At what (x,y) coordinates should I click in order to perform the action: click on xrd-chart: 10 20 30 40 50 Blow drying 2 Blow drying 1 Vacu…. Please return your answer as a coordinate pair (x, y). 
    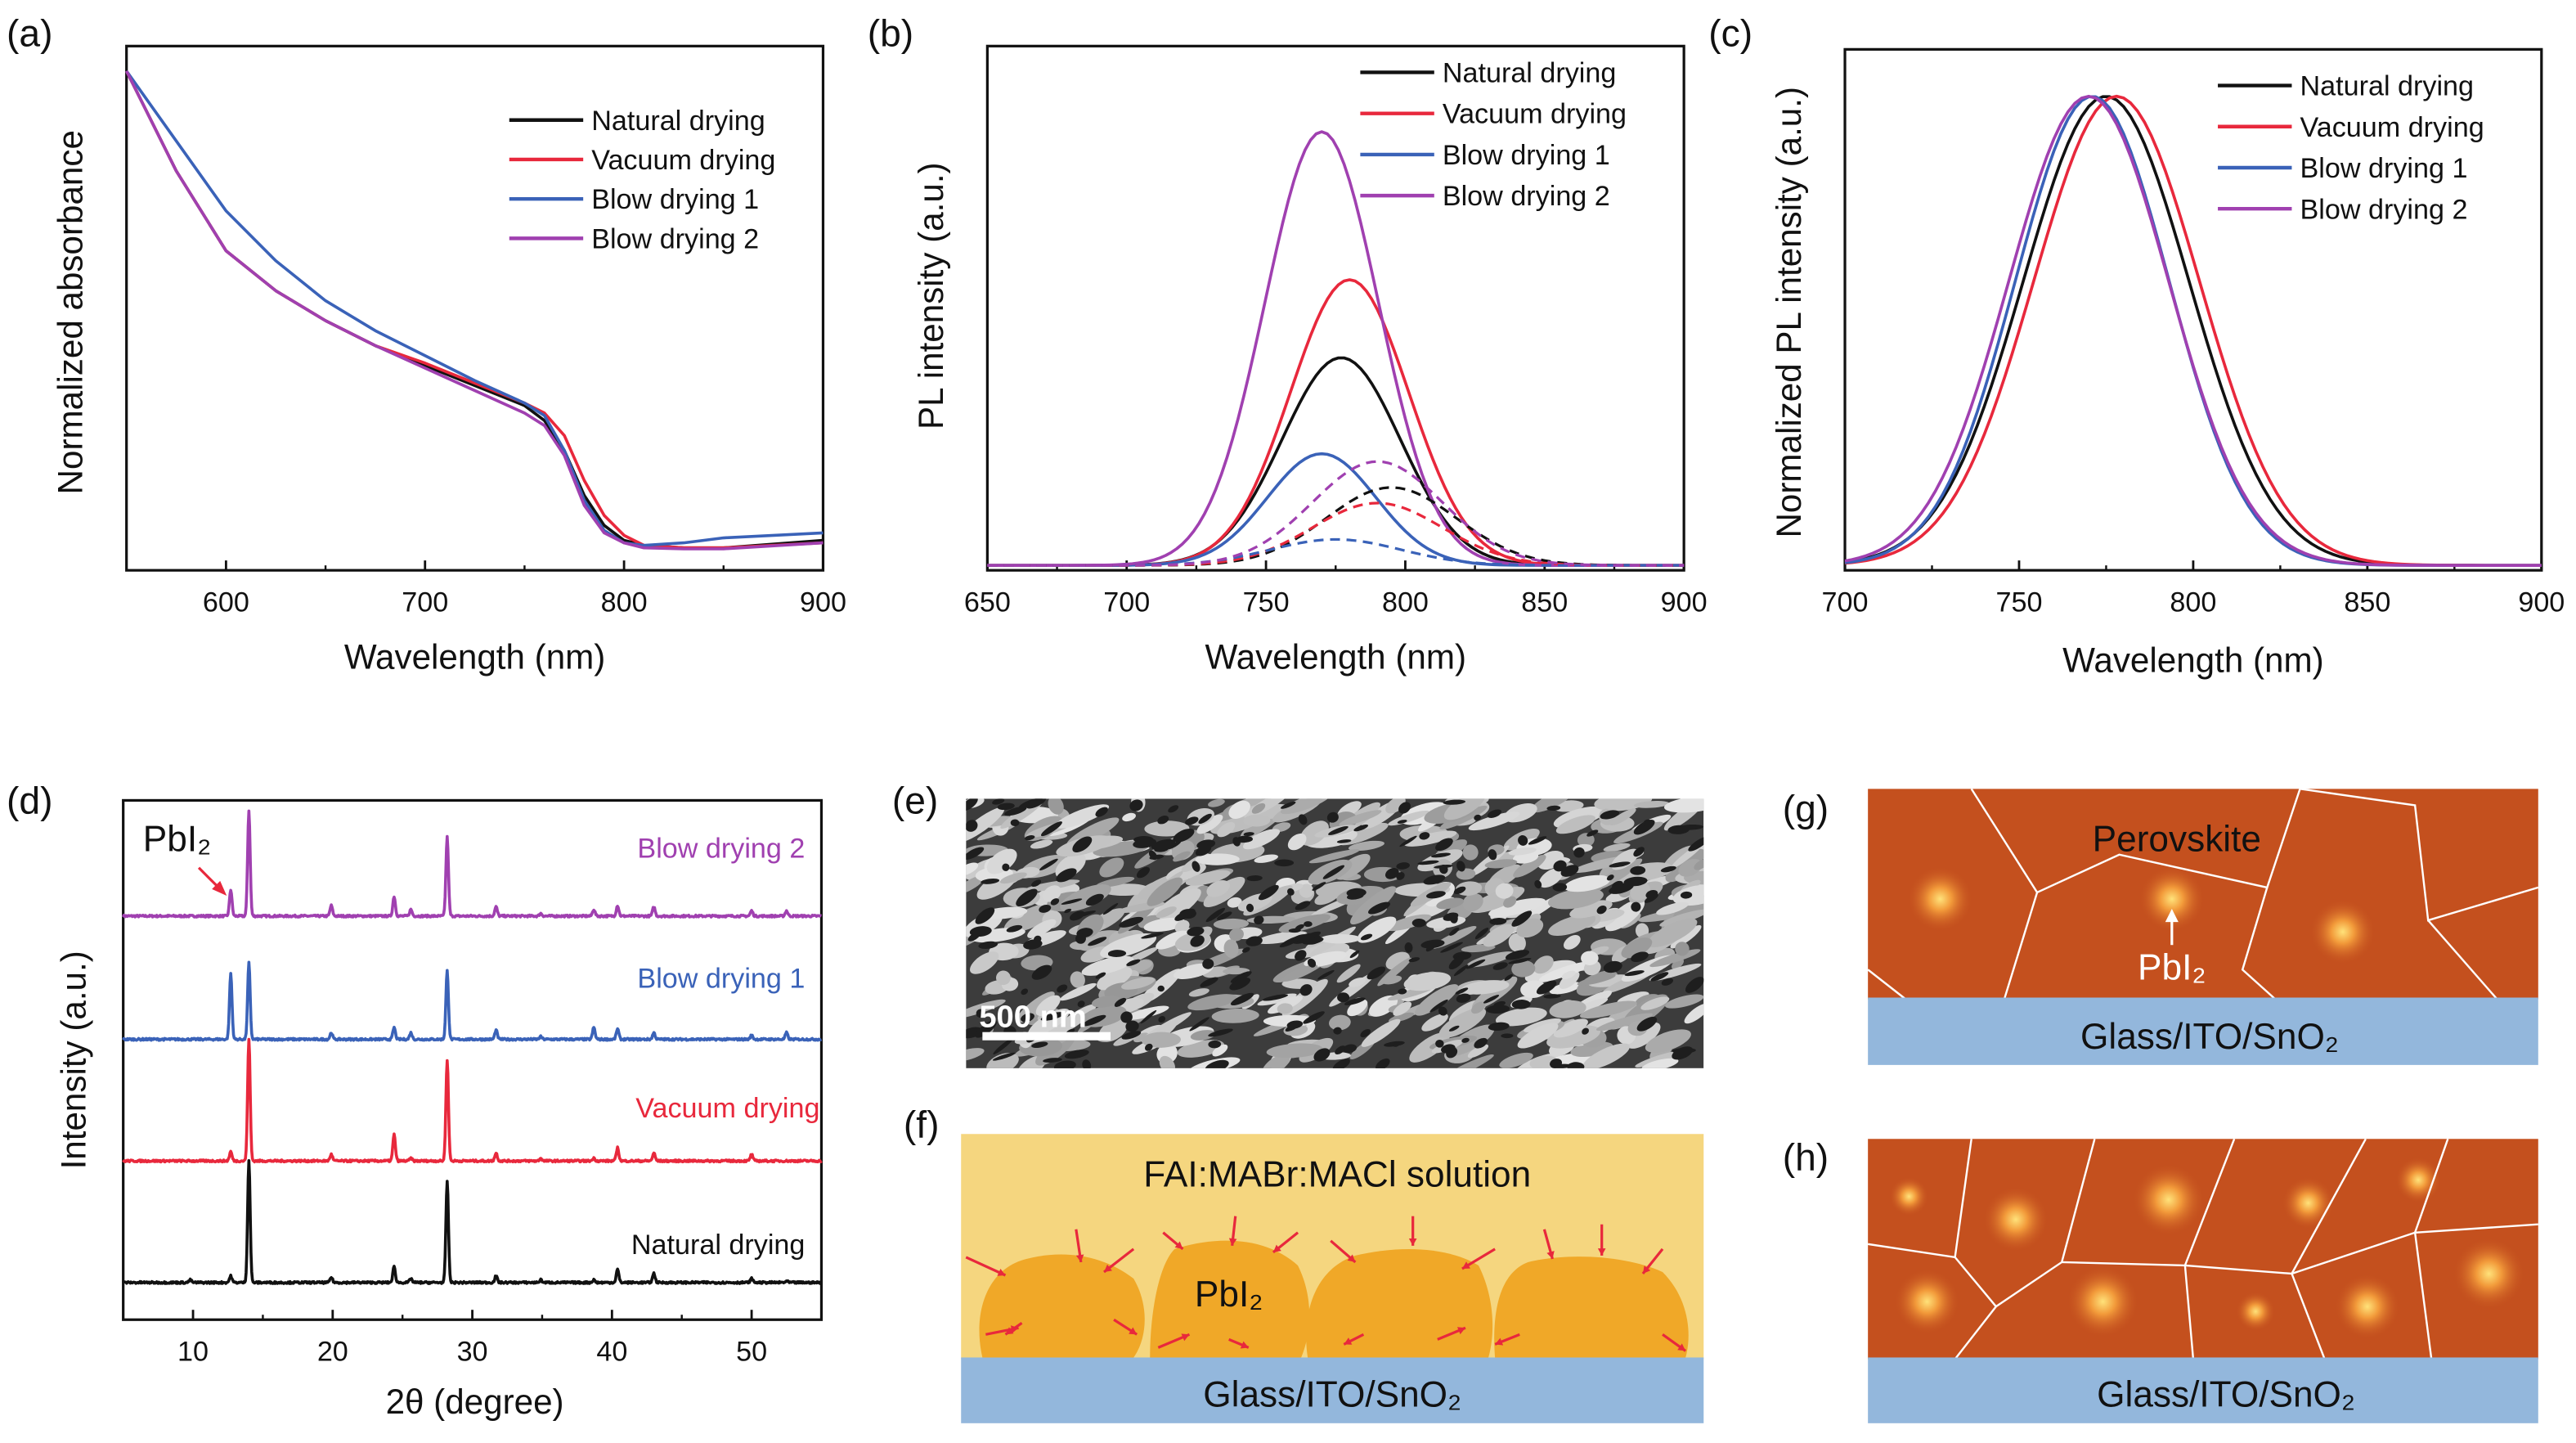
    Looking at the image, I should click on (472, 1082).